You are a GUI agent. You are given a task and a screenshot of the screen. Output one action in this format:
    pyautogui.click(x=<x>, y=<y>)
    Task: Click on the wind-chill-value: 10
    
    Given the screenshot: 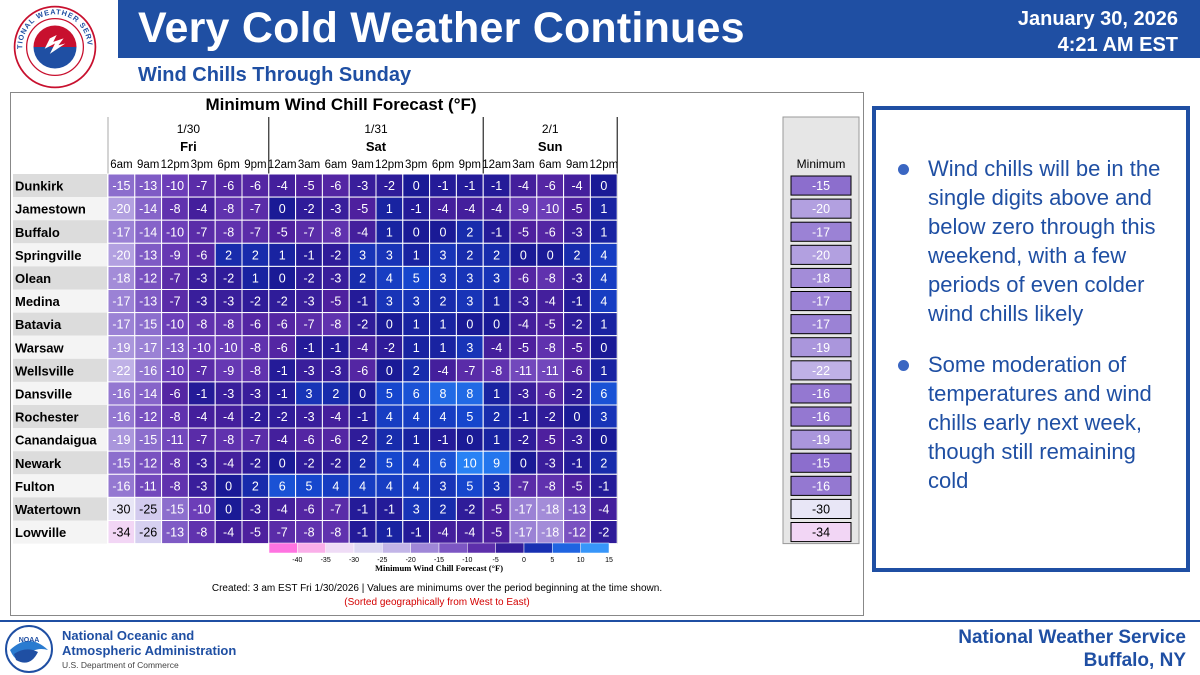 What is the action you would take?
    pyautogui.click(x=470, y=463)
    